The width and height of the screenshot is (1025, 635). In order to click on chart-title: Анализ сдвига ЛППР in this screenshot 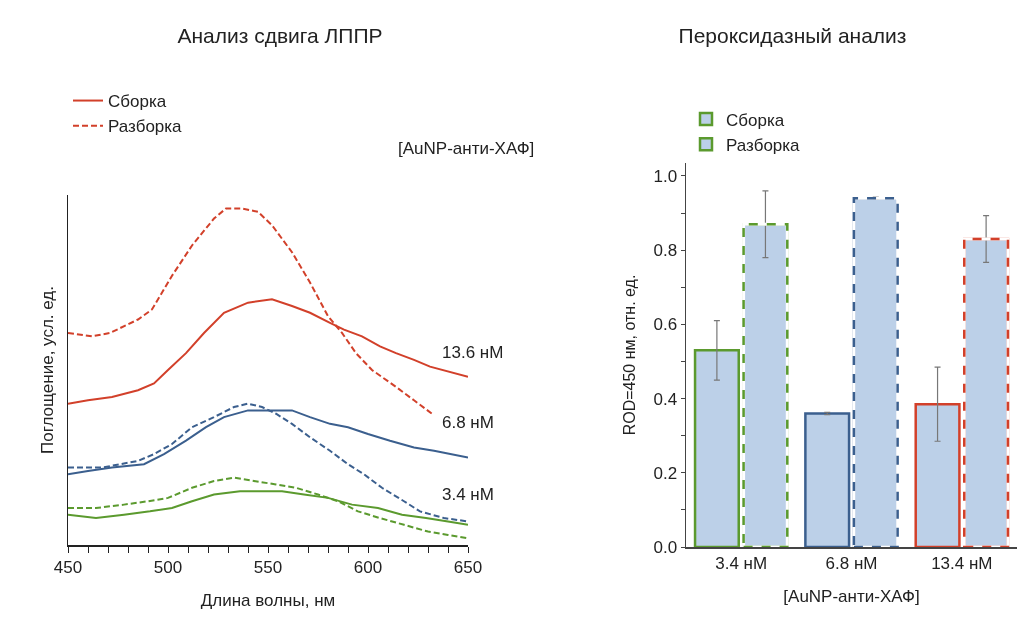, I will do `click(280, 36)`.